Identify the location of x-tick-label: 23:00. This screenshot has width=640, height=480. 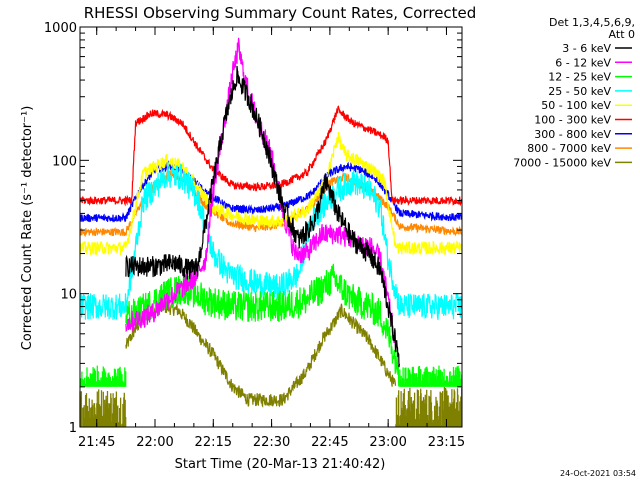
(387, 442).